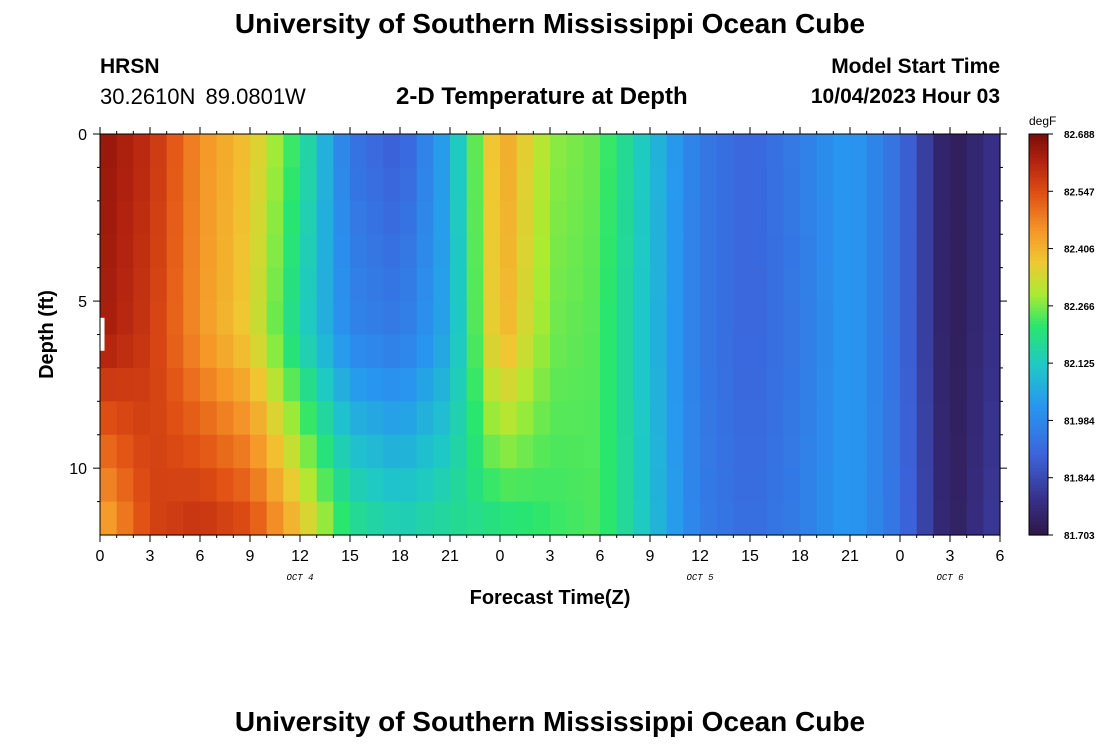  Describe the element at coordinates (950, 578) in the screenshot. I see `day-label: OCT 6` at that location.